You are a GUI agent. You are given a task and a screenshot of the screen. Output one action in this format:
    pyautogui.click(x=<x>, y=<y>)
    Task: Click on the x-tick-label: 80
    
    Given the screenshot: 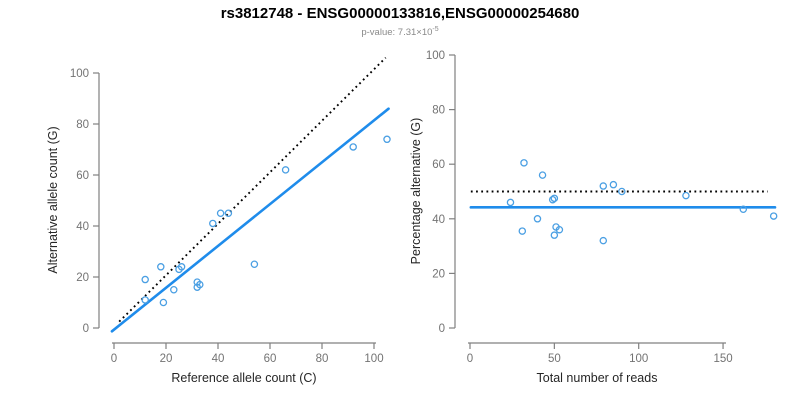 What is the action you would take?
    pyautogui.click(x=322, y=359)
    